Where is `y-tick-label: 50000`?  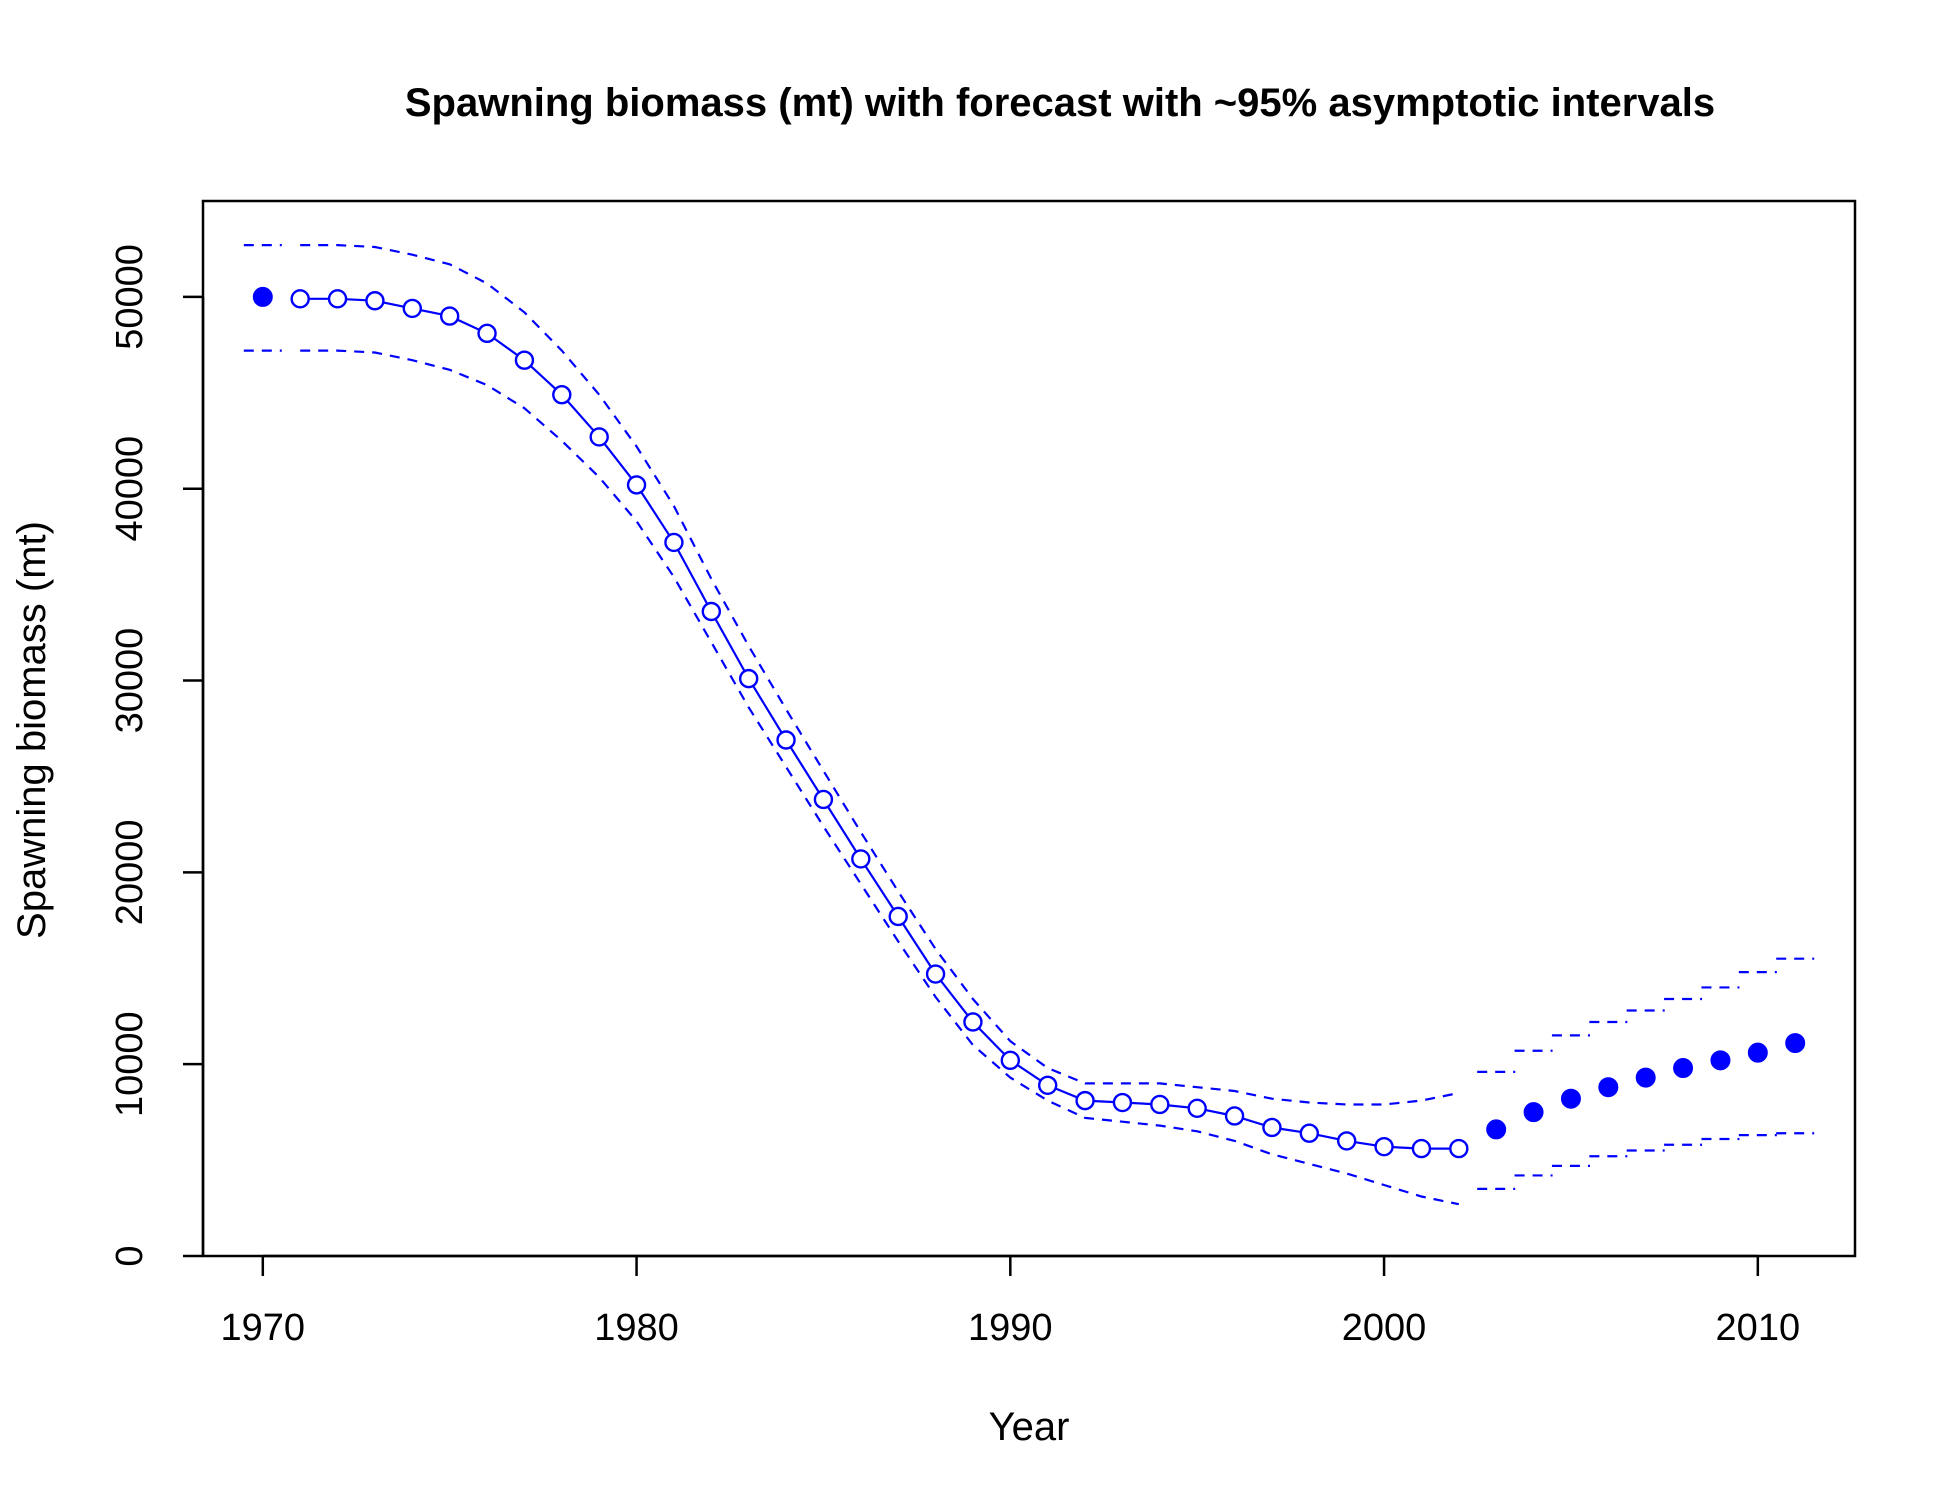
y-tick-label: 50000 is located at coordinates (130, 297).